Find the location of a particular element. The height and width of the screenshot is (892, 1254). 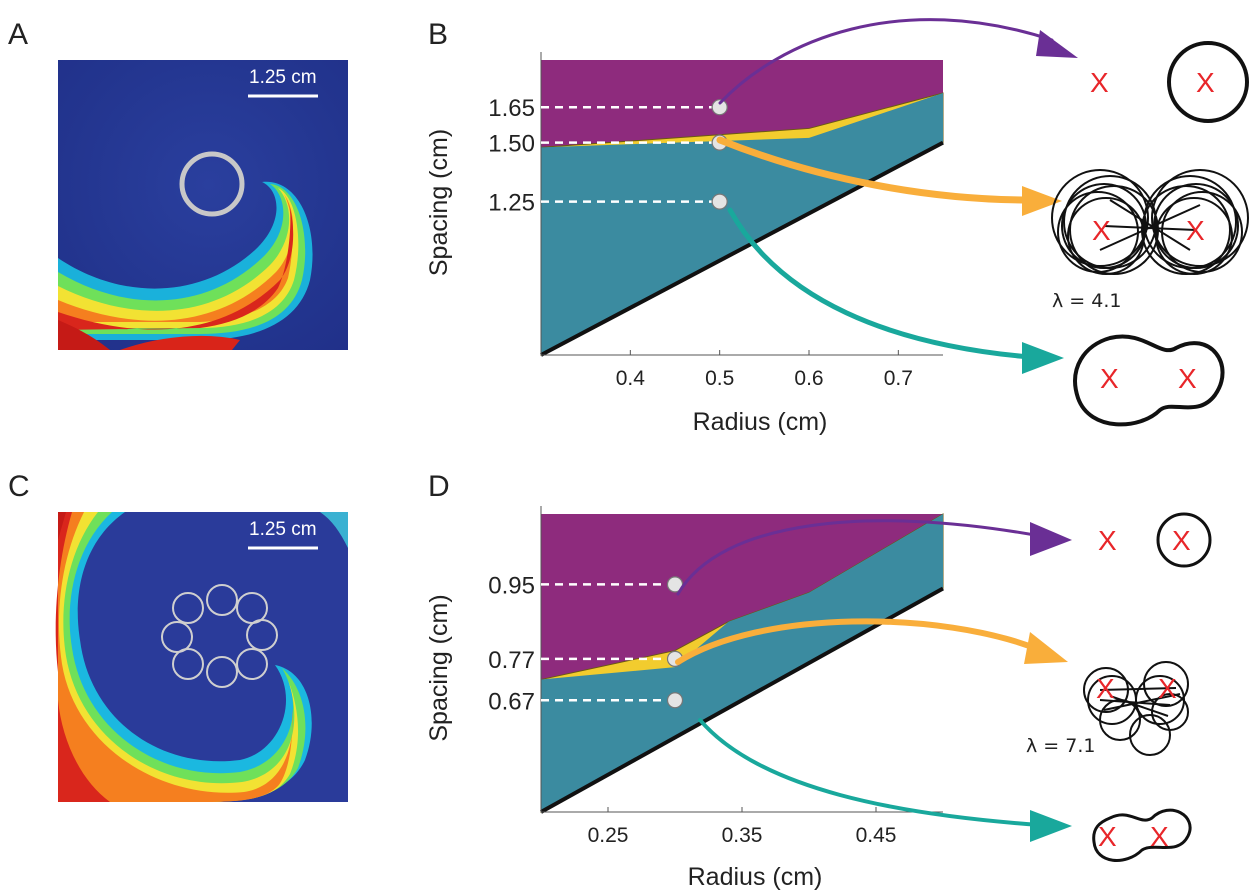

panel-letter-a: A is located at coordinates (18, 34).